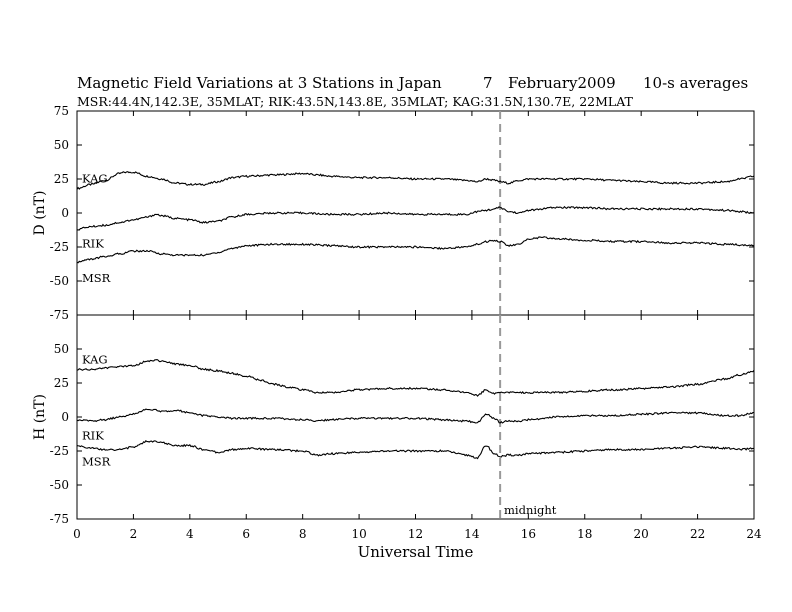 The height and width of the screenshot is (612, 792). Describe the element at coordinates (697, 534) in the screenshot. I see `xtick-label: 22` at that location.